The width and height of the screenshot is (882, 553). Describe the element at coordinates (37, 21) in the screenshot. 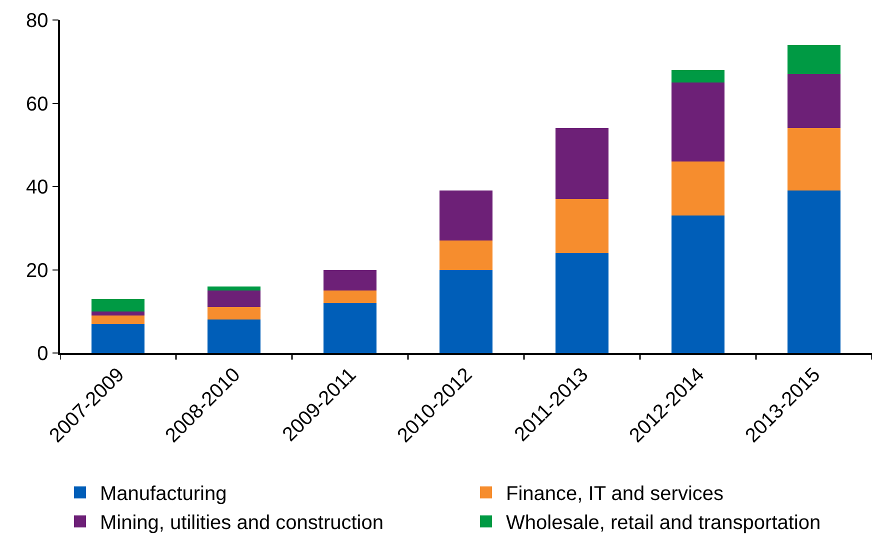

I see `y-tick-label: 80` at that location.